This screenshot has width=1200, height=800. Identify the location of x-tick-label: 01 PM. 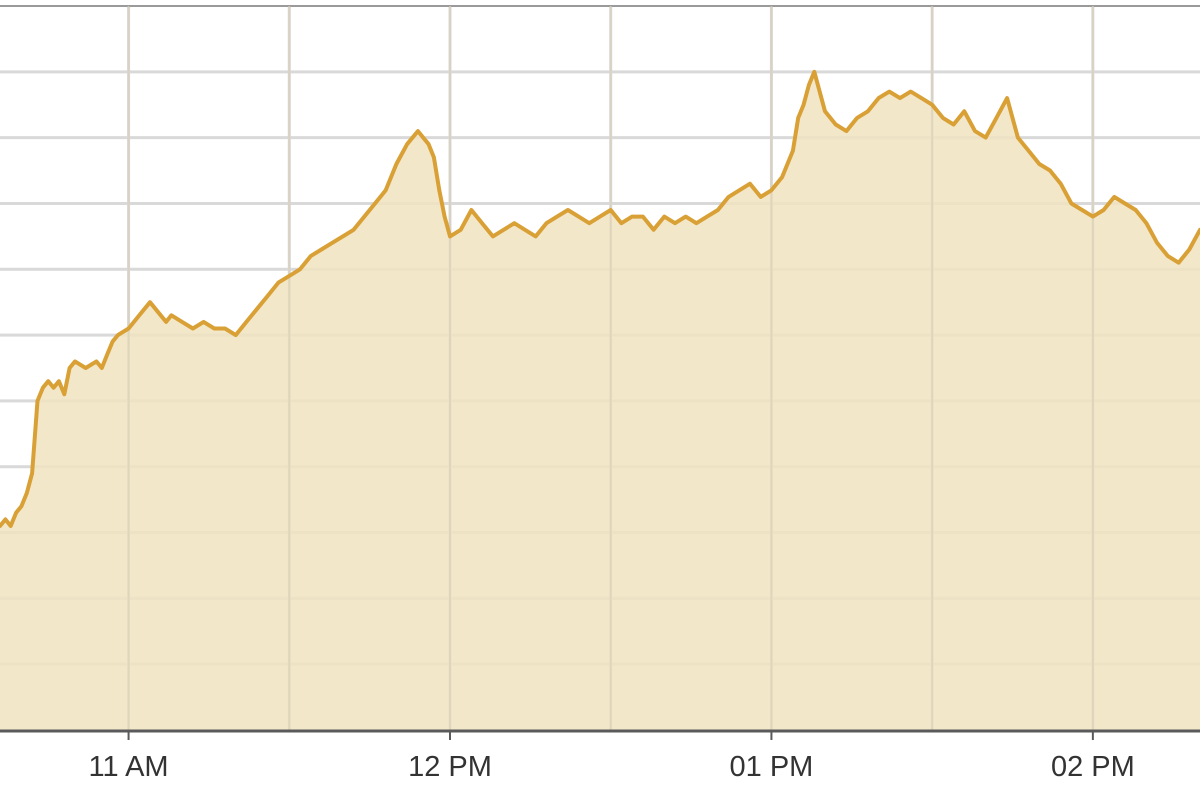
(772, 767).